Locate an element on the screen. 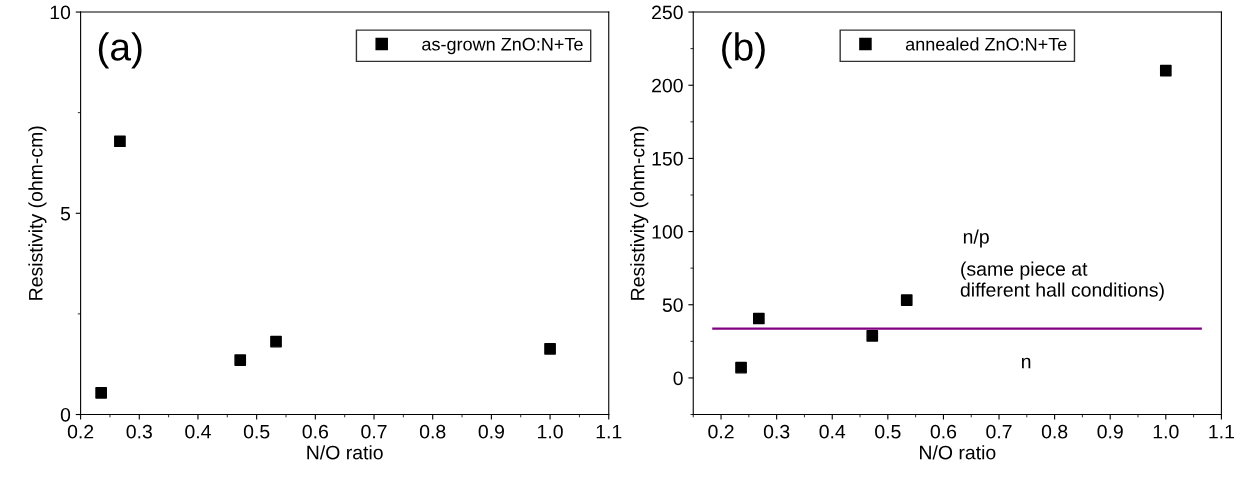  annotation: (same piece at different hall conditions) is located at coordinates (1062, 281).